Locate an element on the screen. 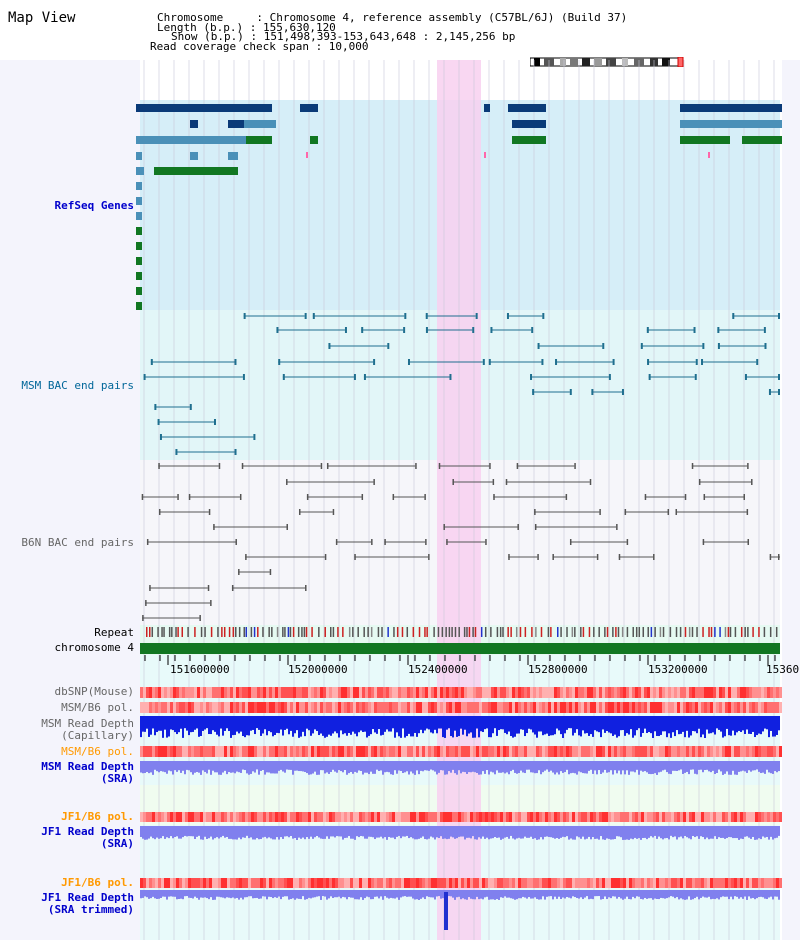 This screenshot has width=800, height=940. jf1-depth-trim-label: JF1 Read Depth (SRA trimmed) is located at coordinates (87, 903).